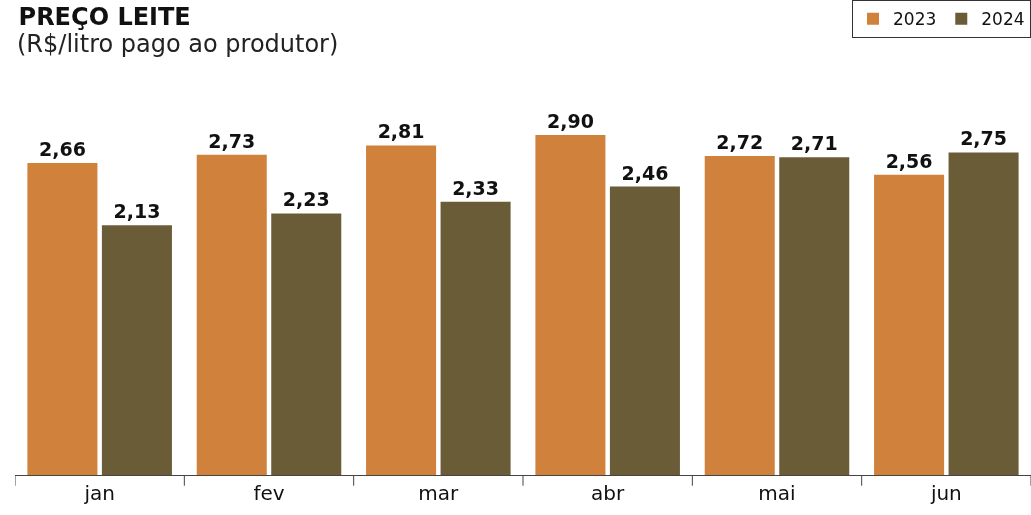 The height and width of the screenshot is (515, 1031). I want to click on legend-label: 2023, so click(915, 19).